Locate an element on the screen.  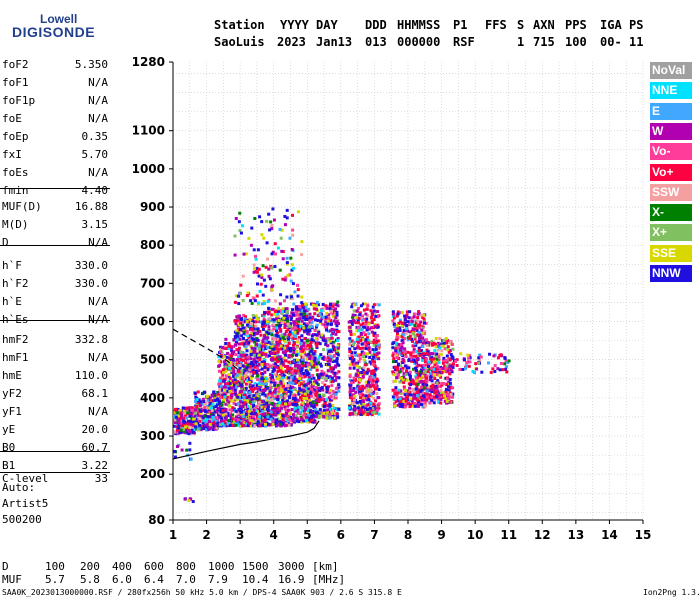
param-separator is located at coordinates (55, 188).